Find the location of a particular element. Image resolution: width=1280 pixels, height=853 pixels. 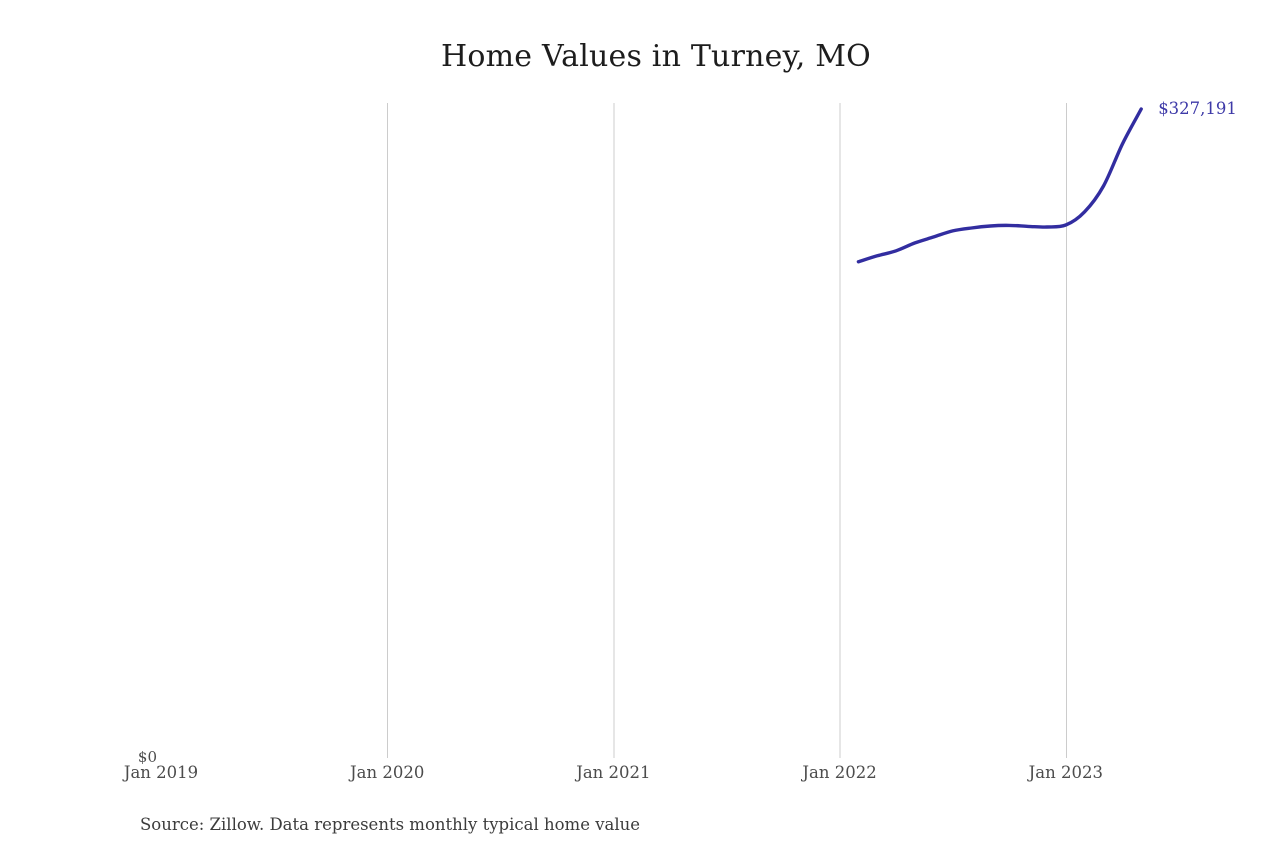

y-axis-zero-label: $0 is located at coordinates (147, 757).